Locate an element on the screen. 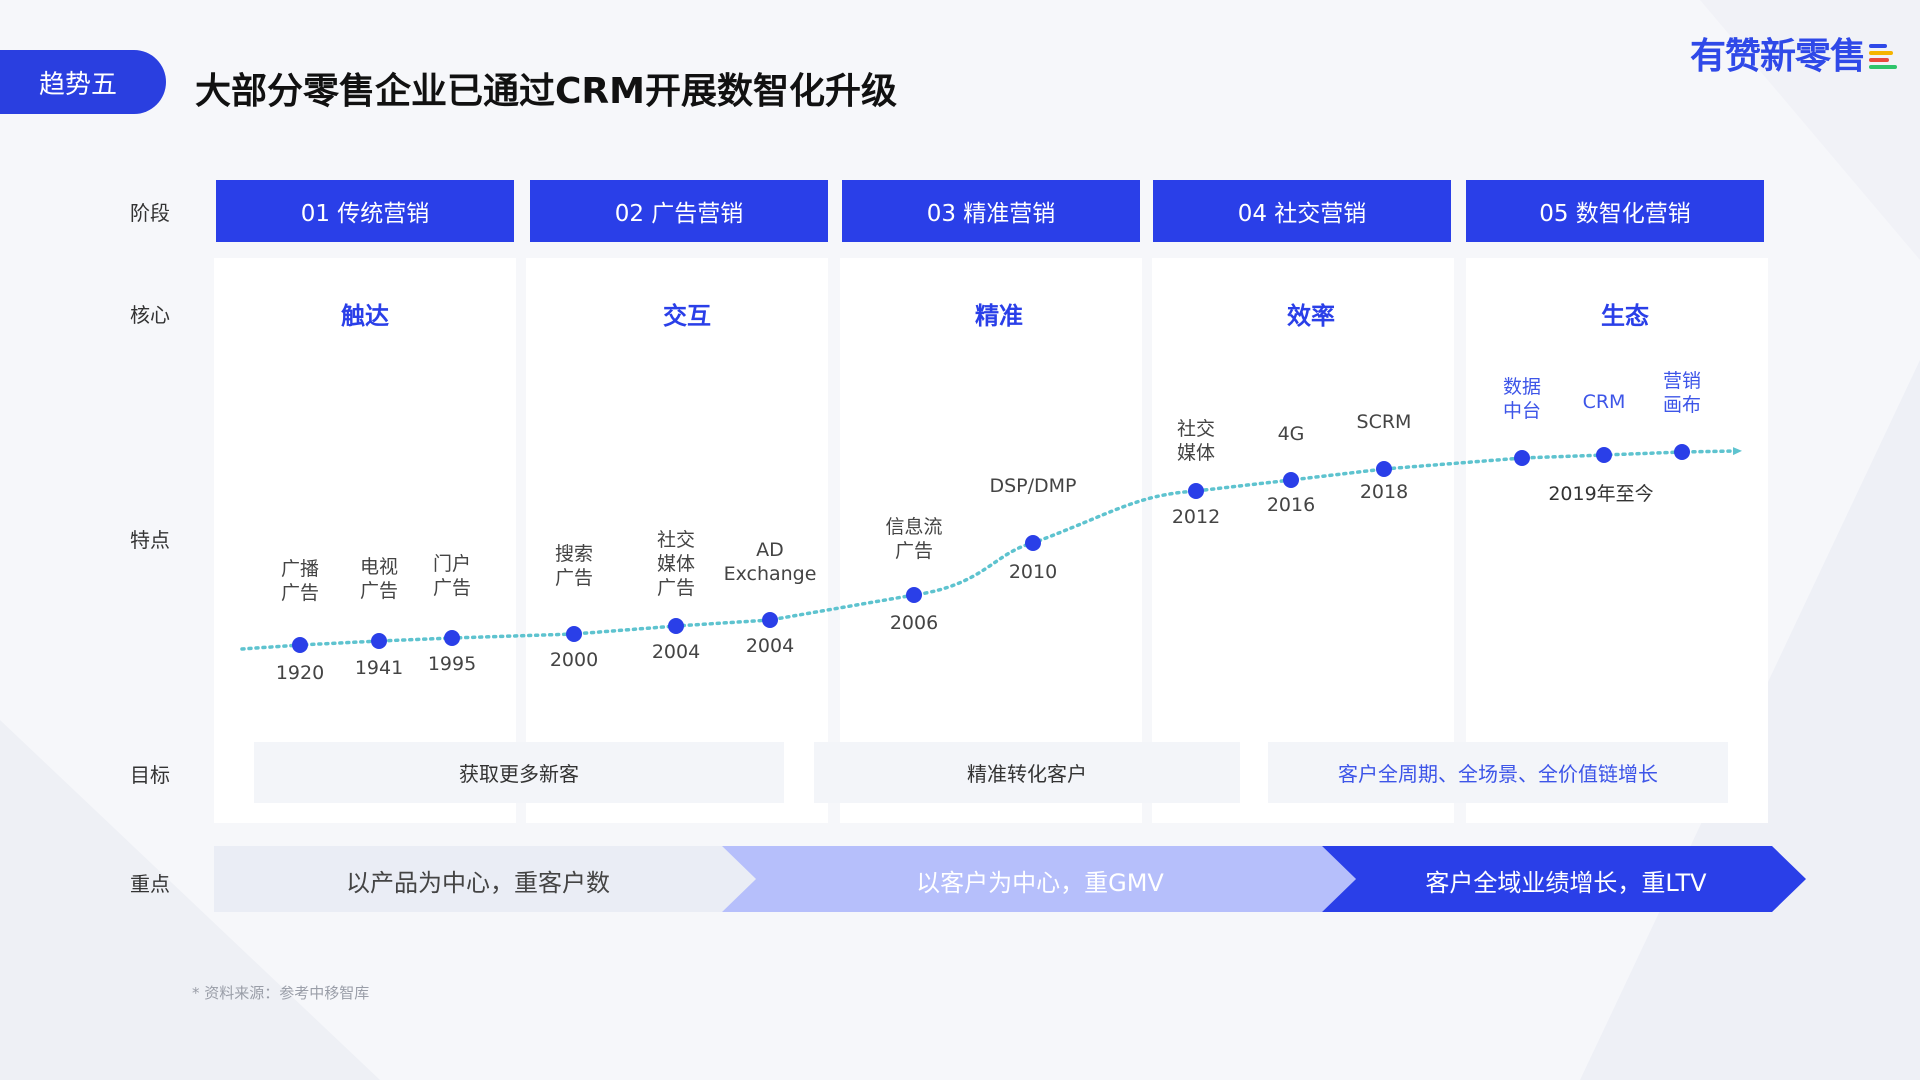  timeline-year-6: 2004 is located at coordinates (770, 646).